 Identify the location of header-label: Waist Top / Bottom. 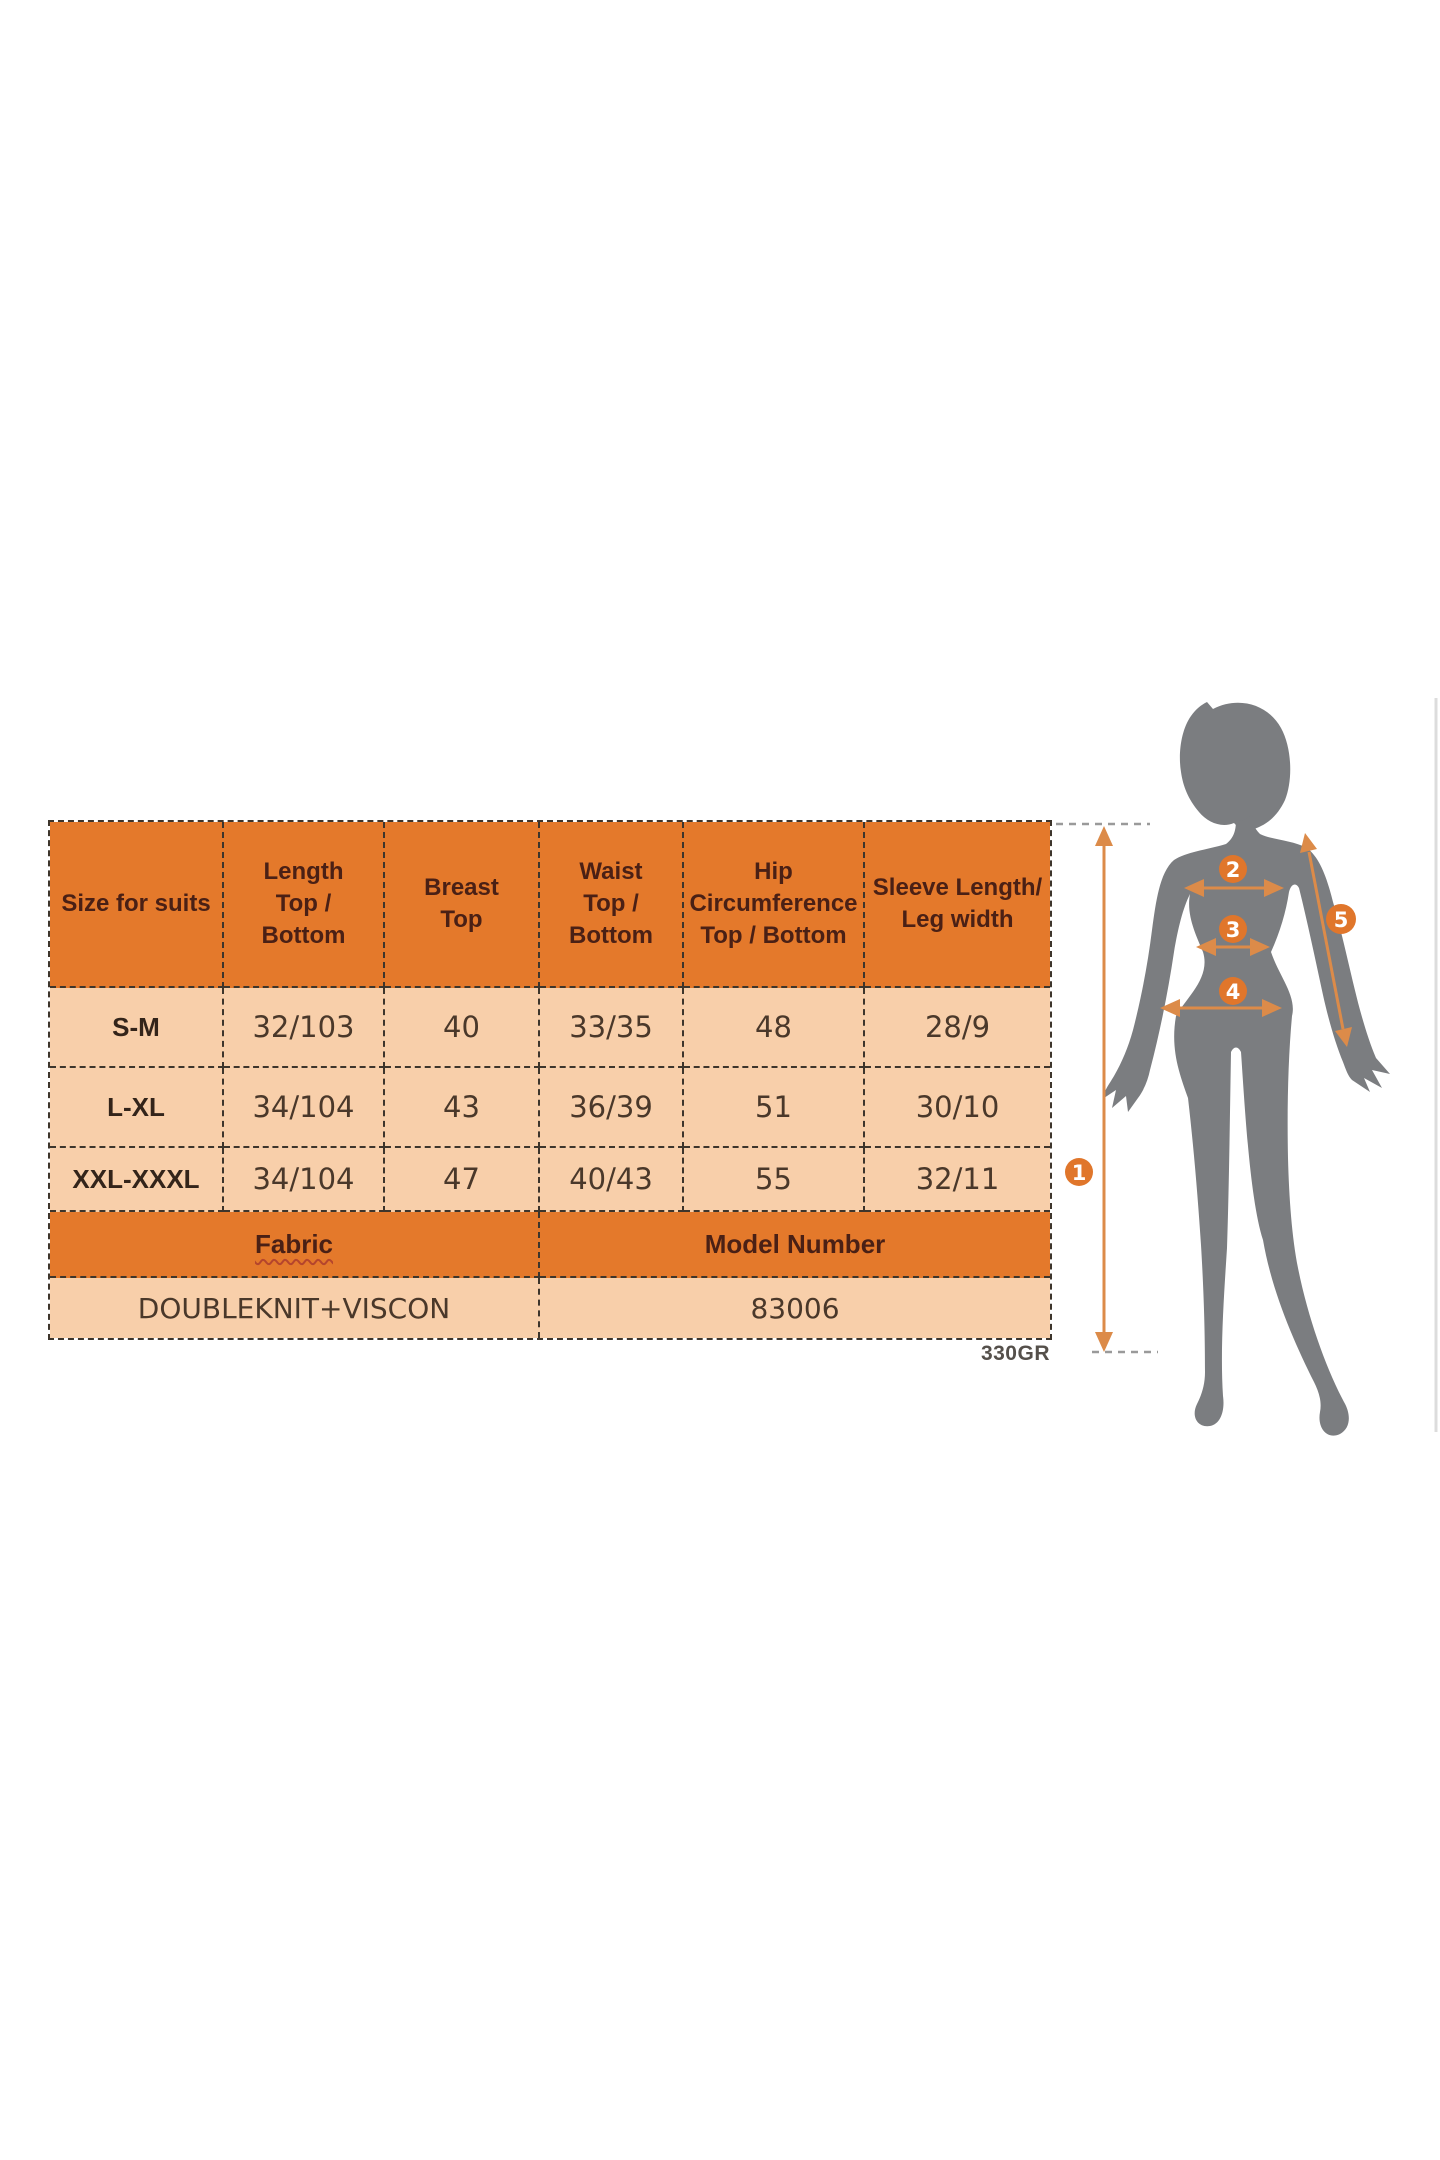
(611, 903).